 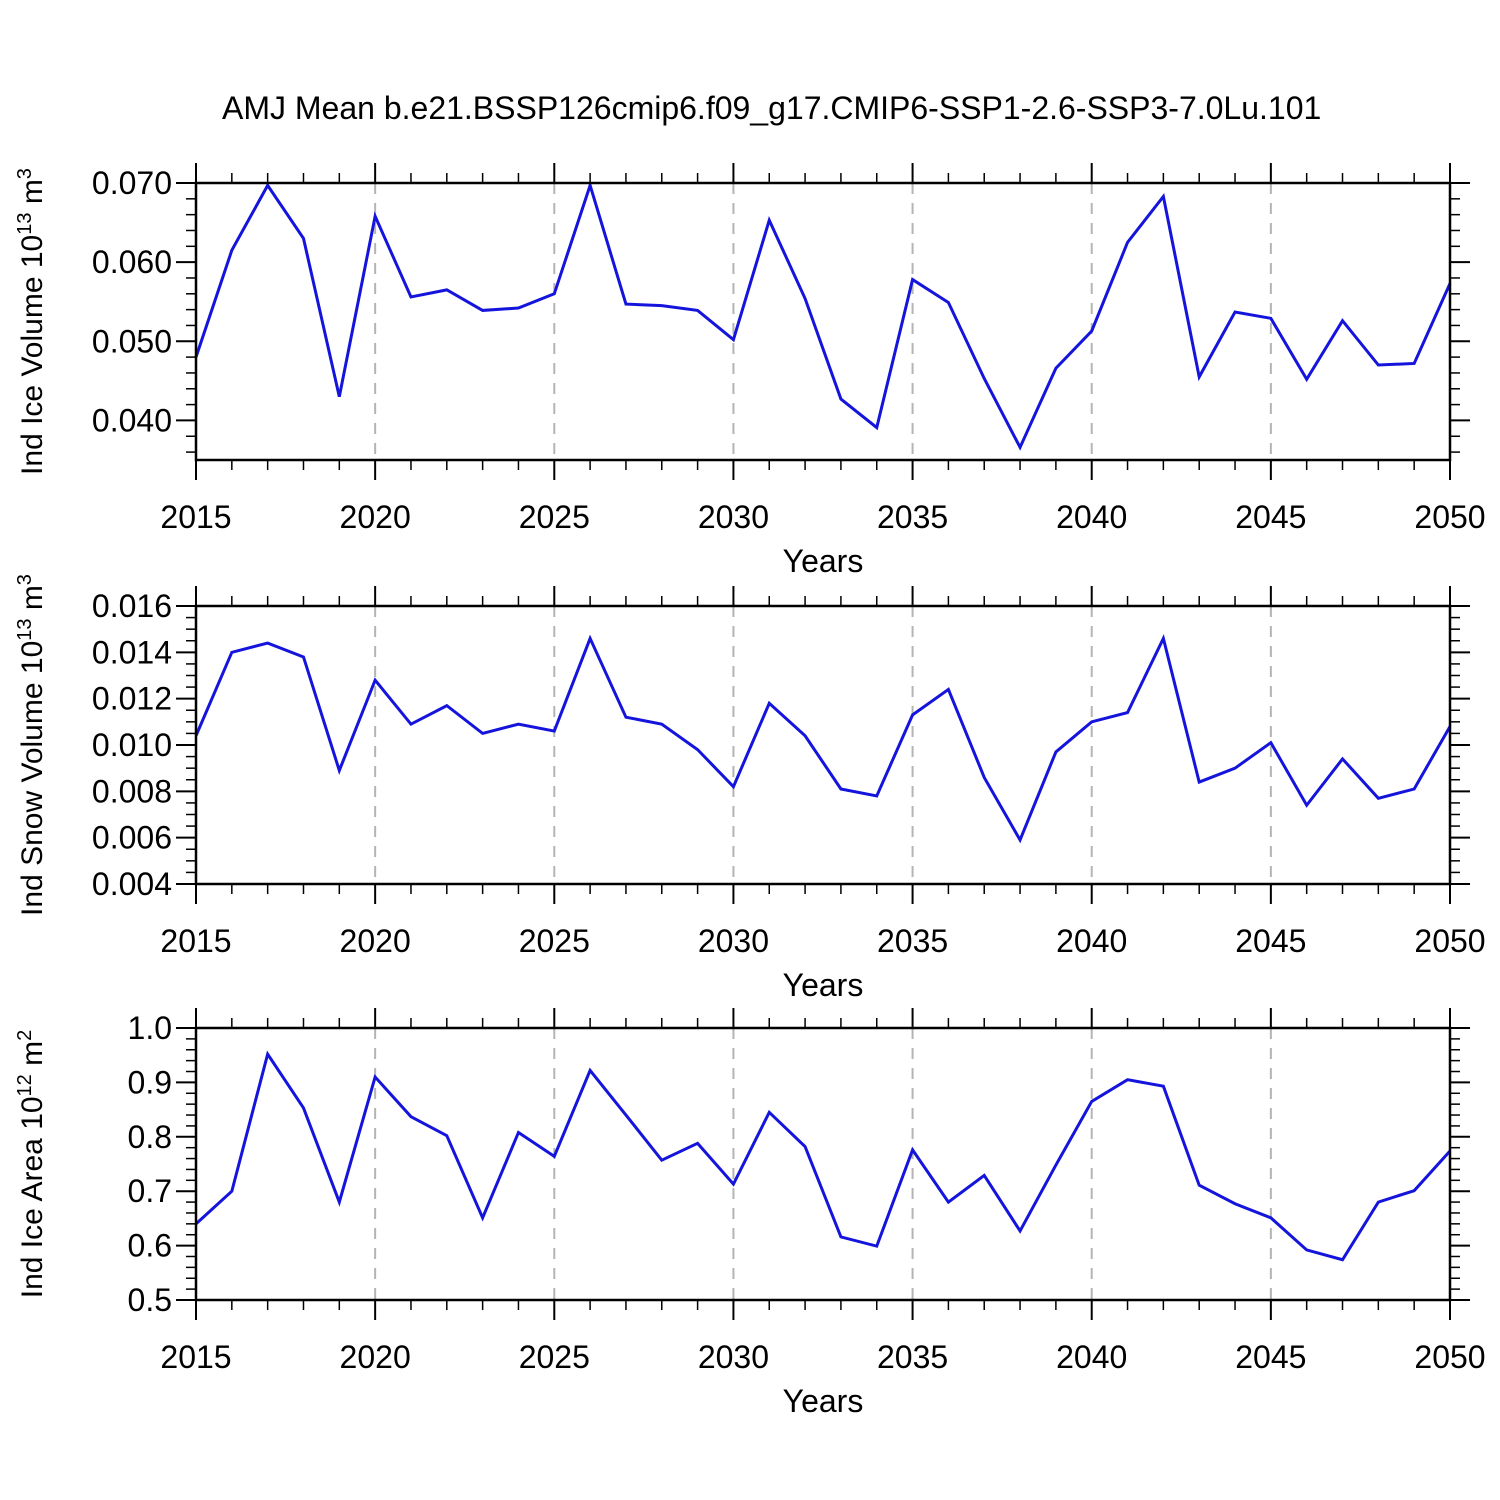 I want to click on y-tick-label: 0.006, so click(x=132, y=838).